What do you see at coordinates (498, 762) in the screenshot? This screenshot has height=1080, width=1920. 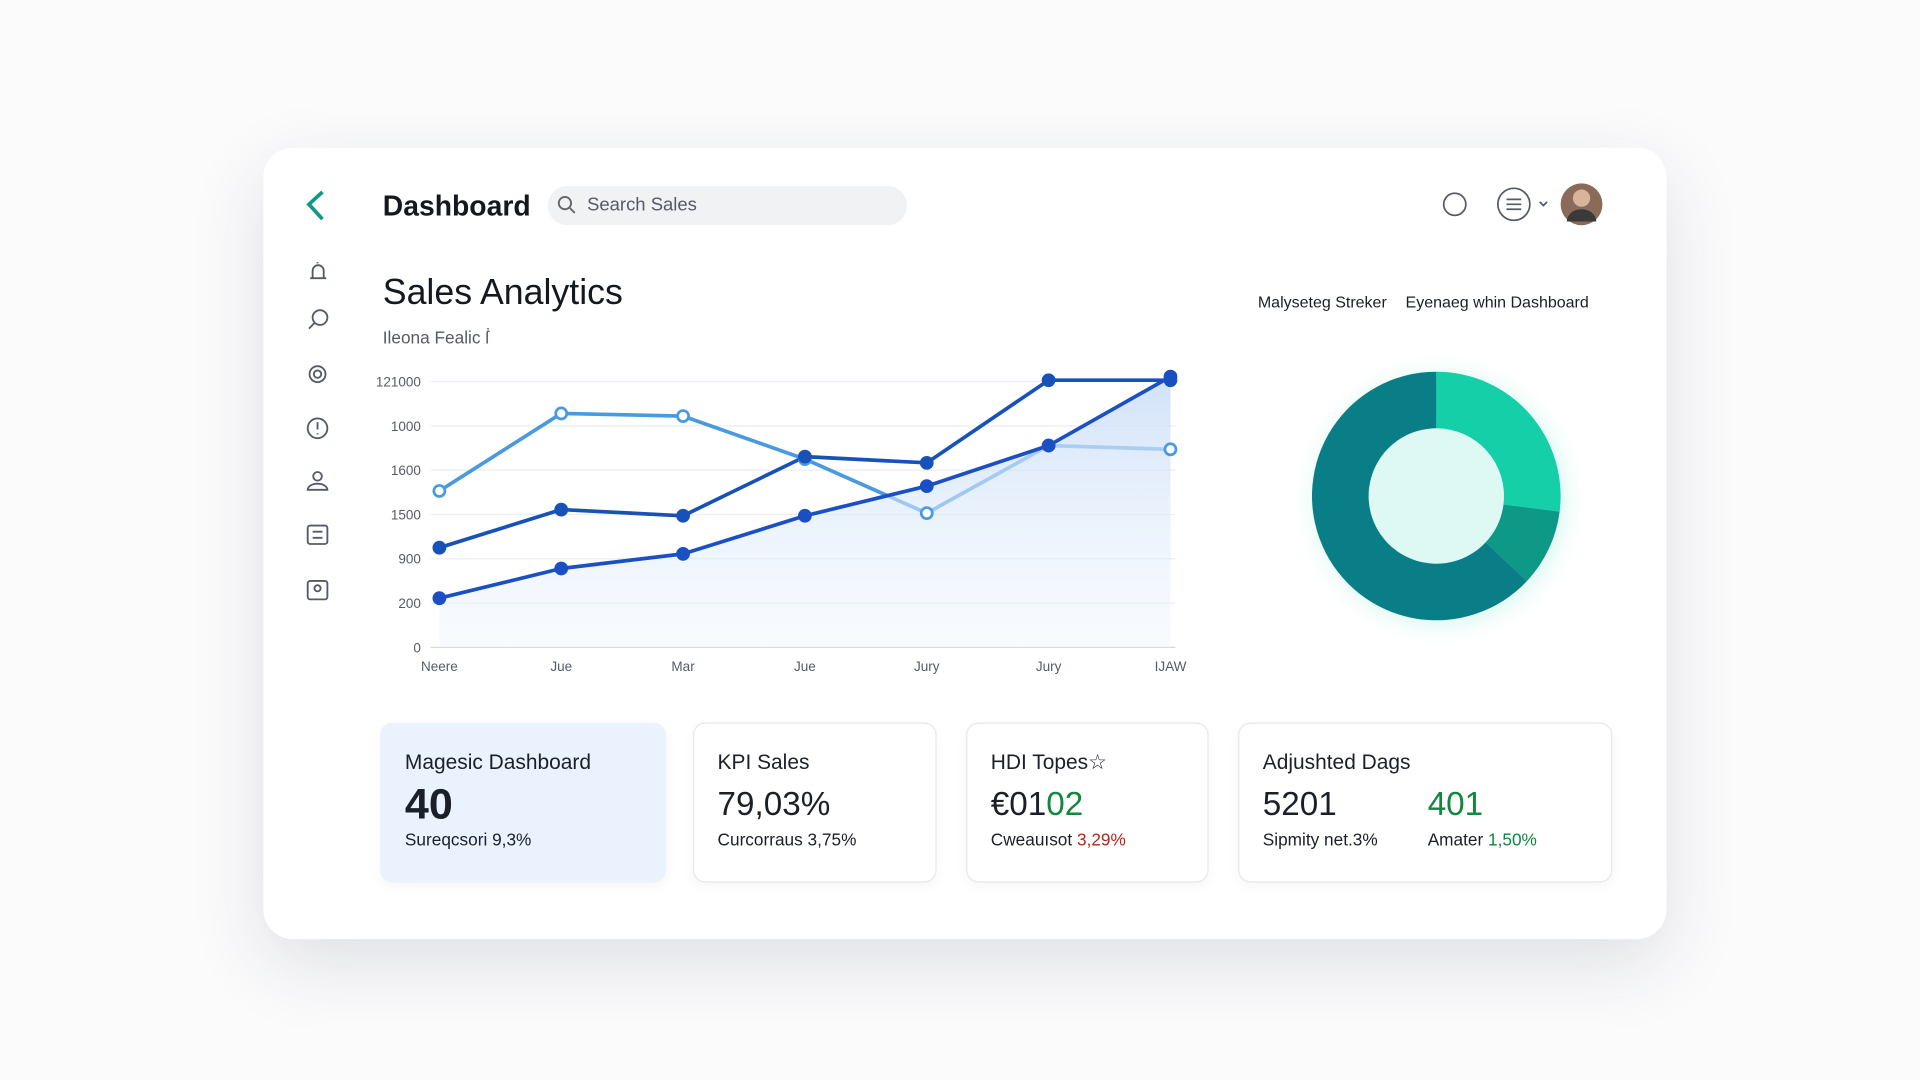 I see `kpi-title: Magesic Dashboard` at bounding box center [498, 762].